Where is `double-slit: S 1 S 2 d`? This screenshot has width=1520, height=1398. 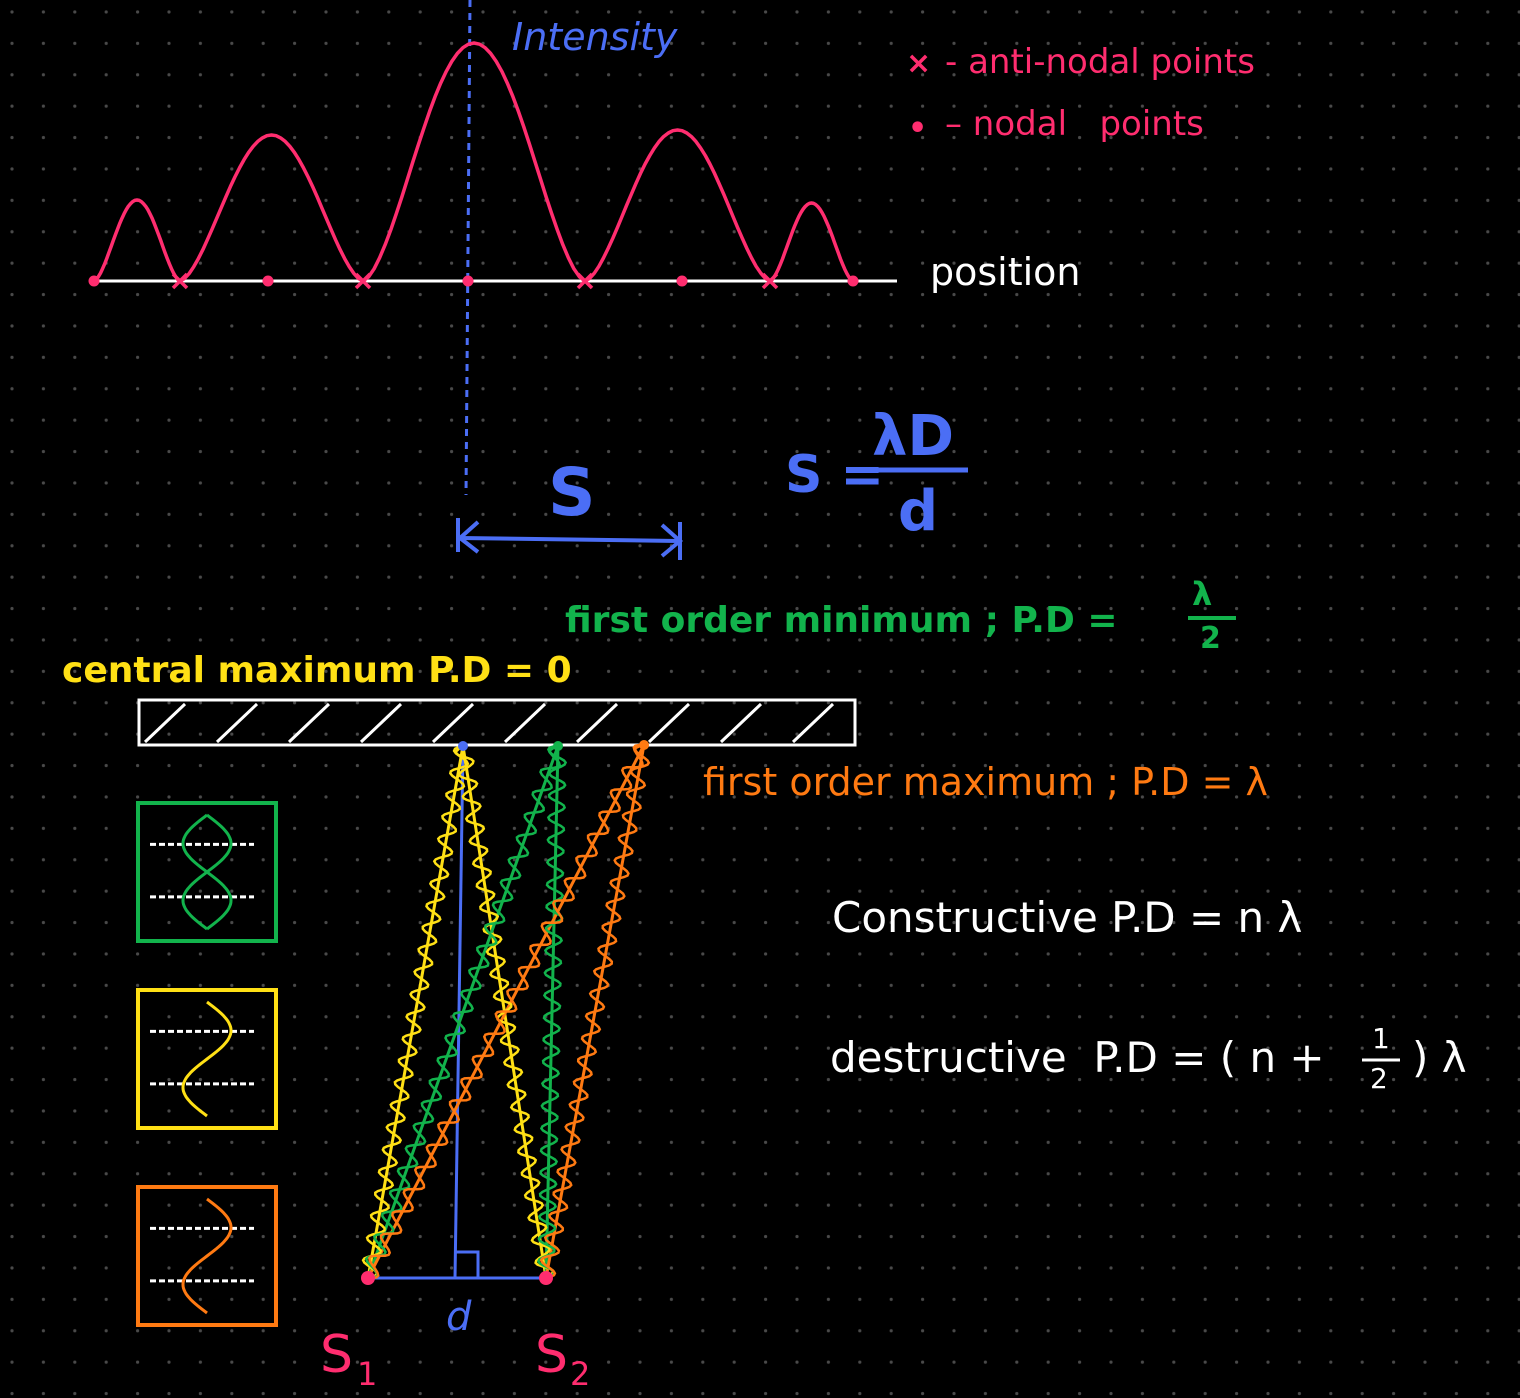
double-slit: S 1 S 2 d is located at coordinates (485, 1066).